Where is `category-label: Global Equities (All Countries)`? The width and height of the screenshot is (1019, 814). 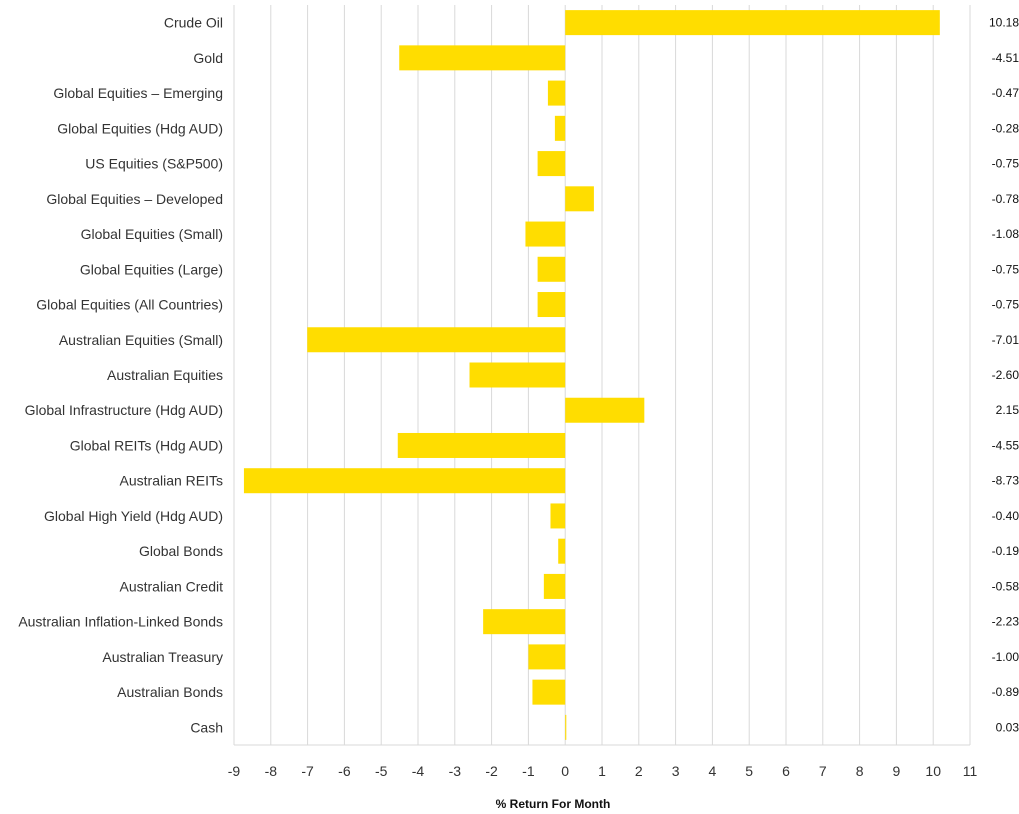
category-label: Global Equities (All Countries) is located at coordinates (129, 305).